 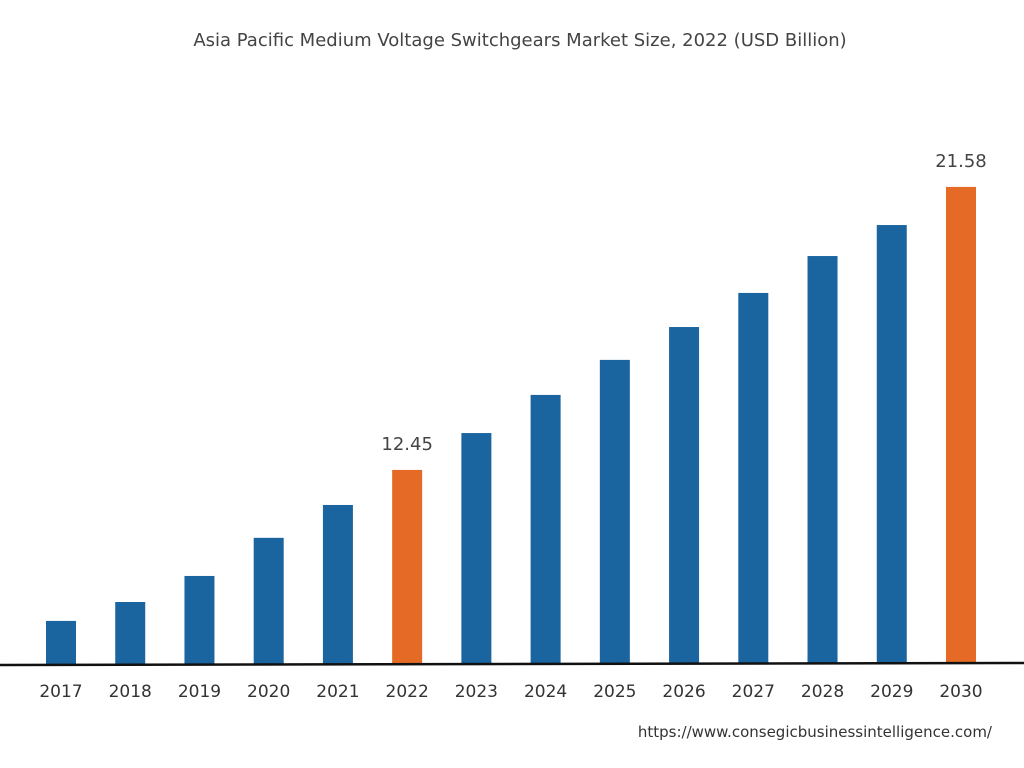 What do you see at coordinates (960, 692) in the screenshot?
I see `x-tick-label: 2030` at bounding box center [960, 692].